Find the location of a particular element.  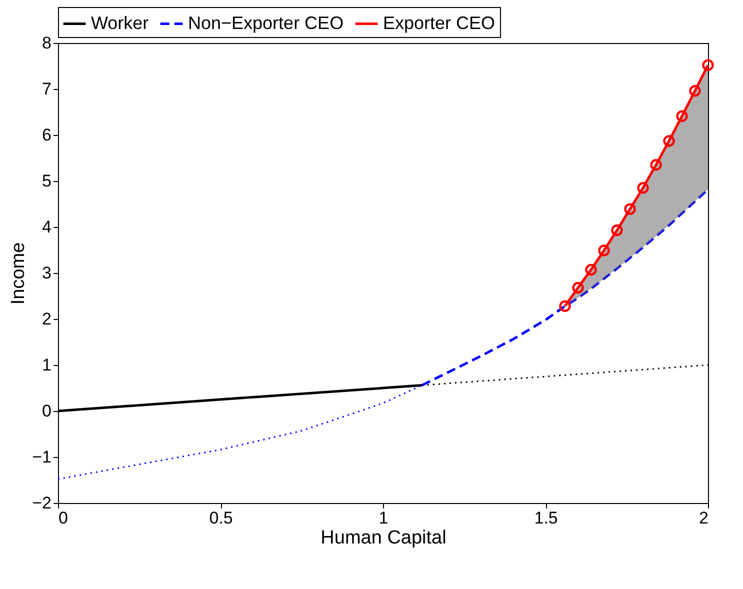

x-tick-label: 1 is located at coordinates (383, 518).